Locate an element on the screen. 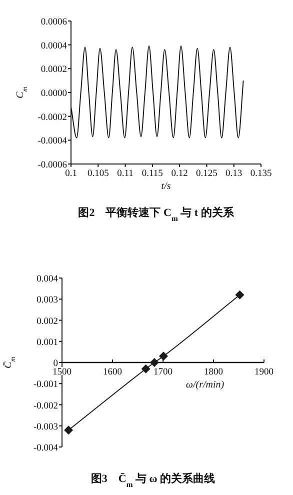 This screenshot has width=293, height=495. text: 图3 C̄$_{m}$ 与 ω 的关系曲线 is located at coordinates (153, 480).